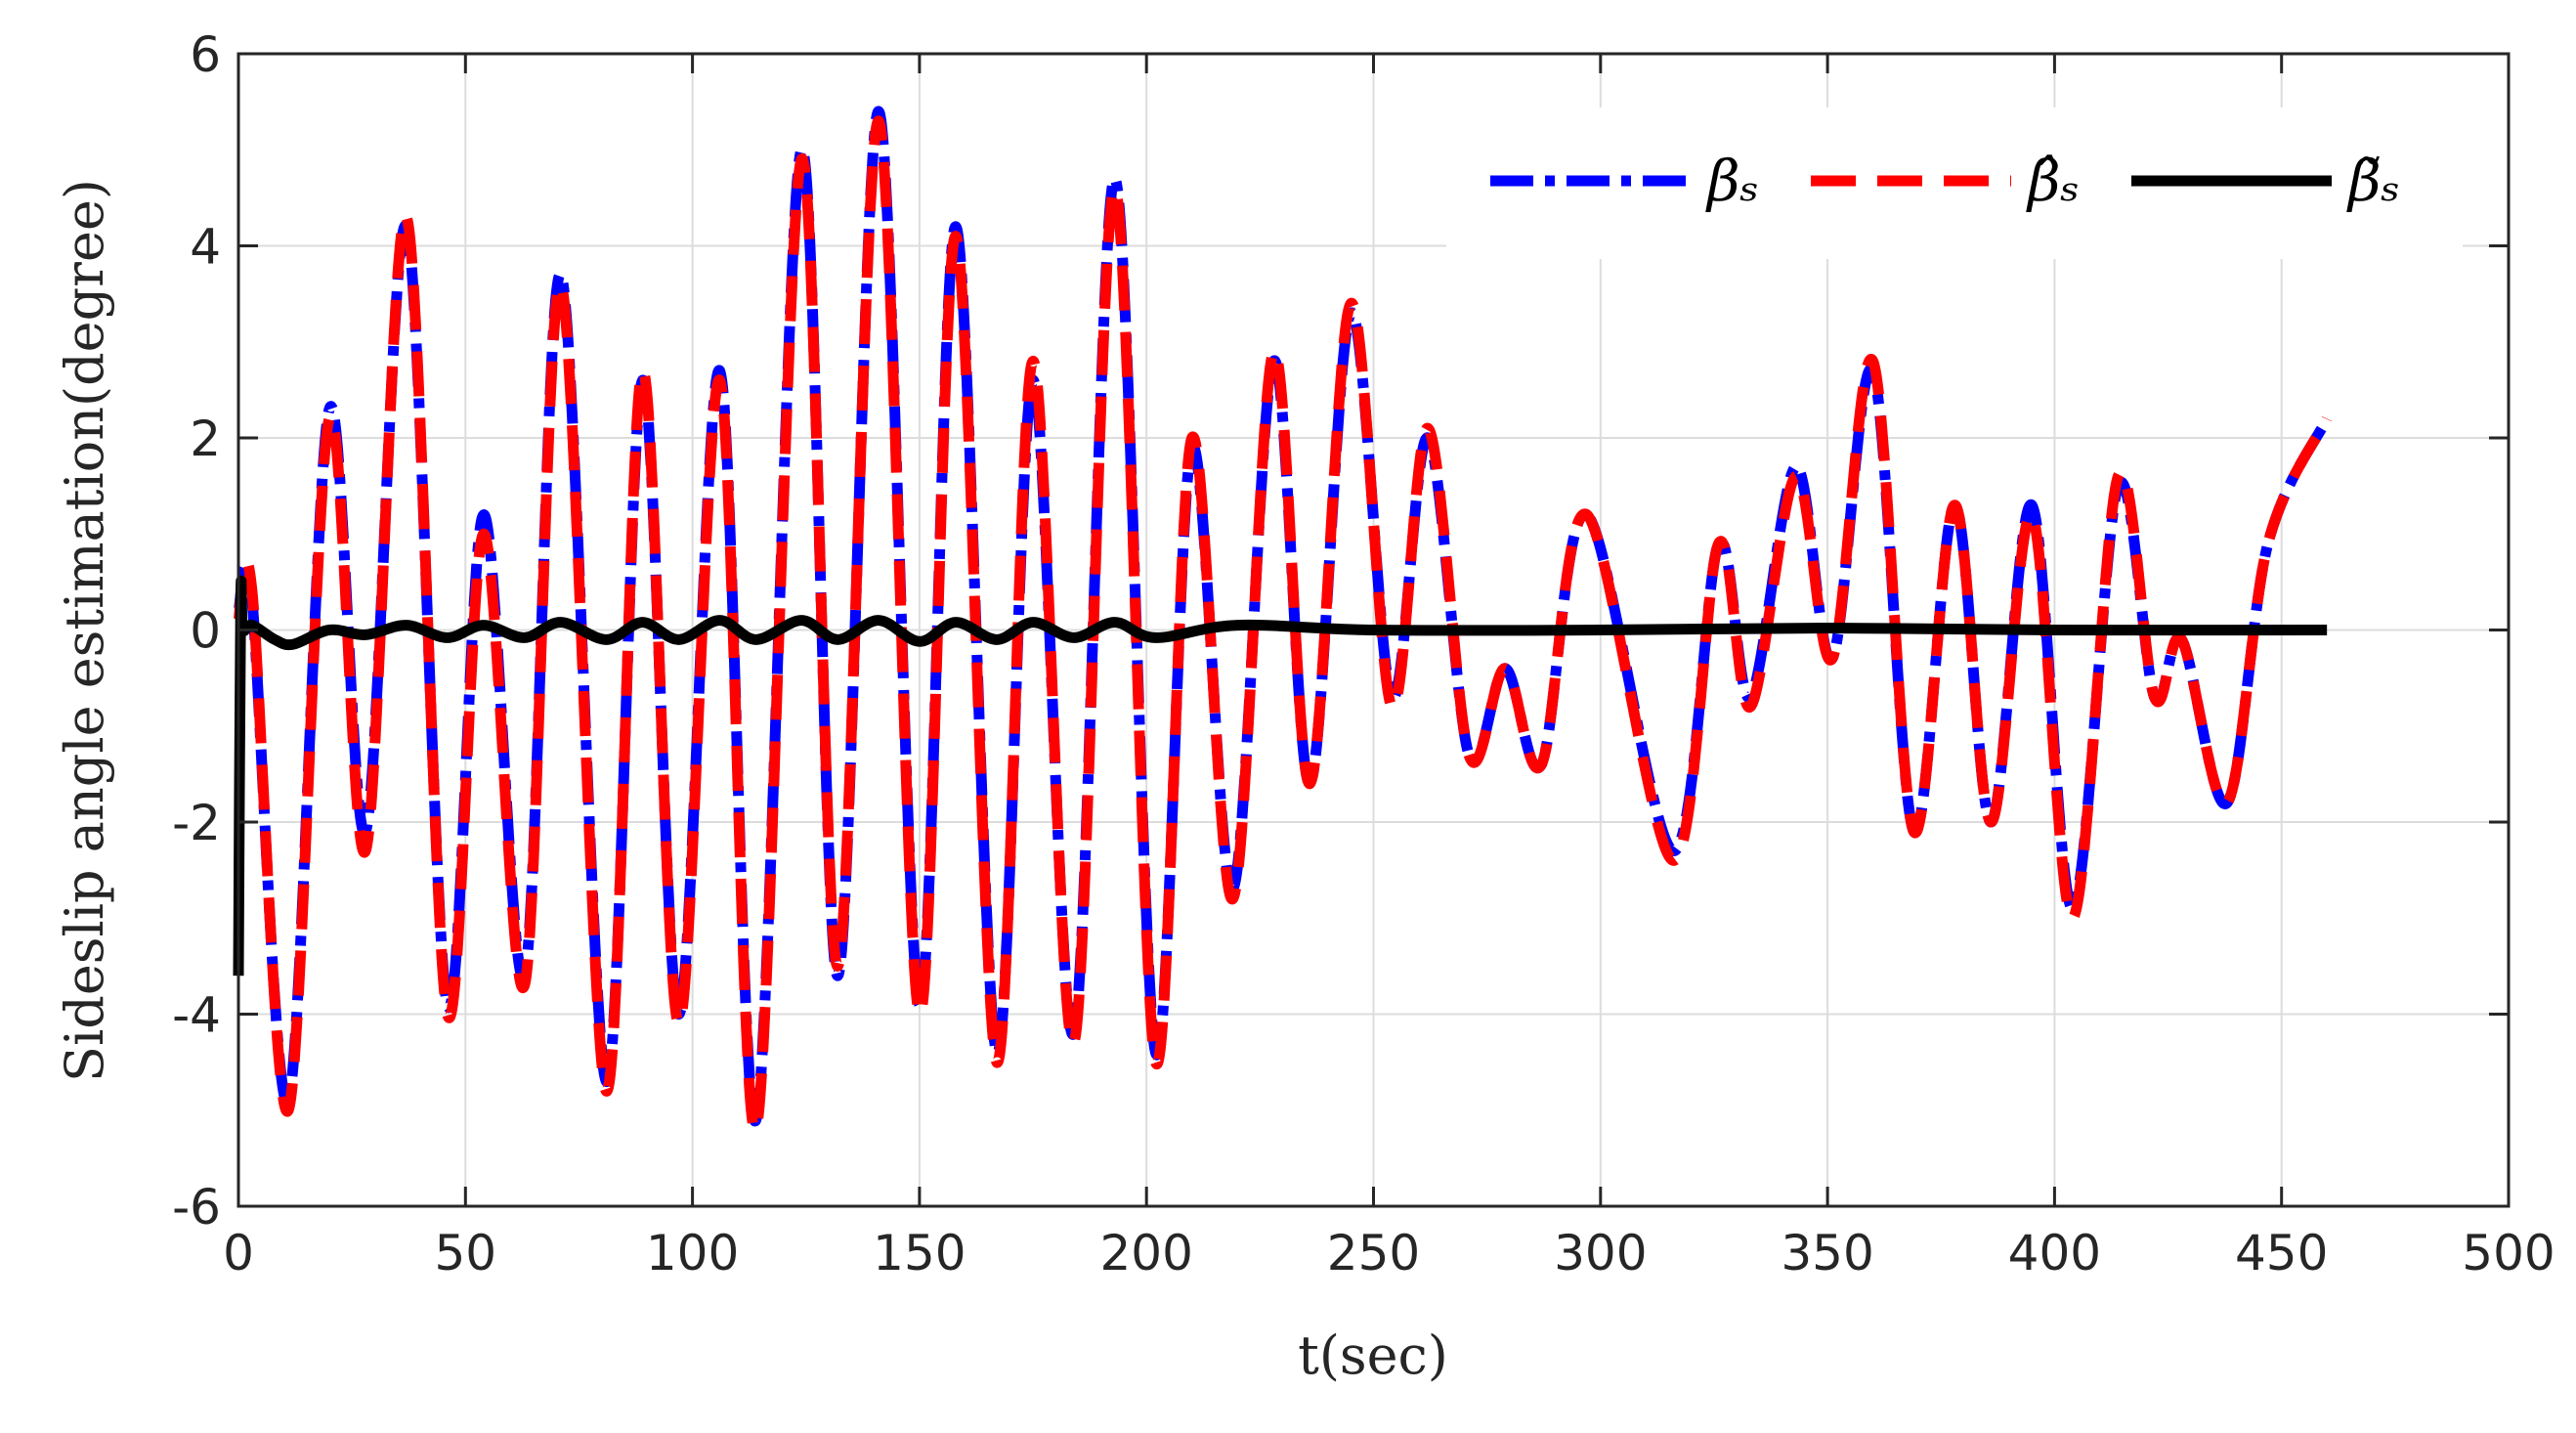 The height and width of the screenshot is (1433, 2576). What do you see at coordinates (206, 631) in the screenshot?
I see `y-tick-label: 0` at bounding box center [206, 631].